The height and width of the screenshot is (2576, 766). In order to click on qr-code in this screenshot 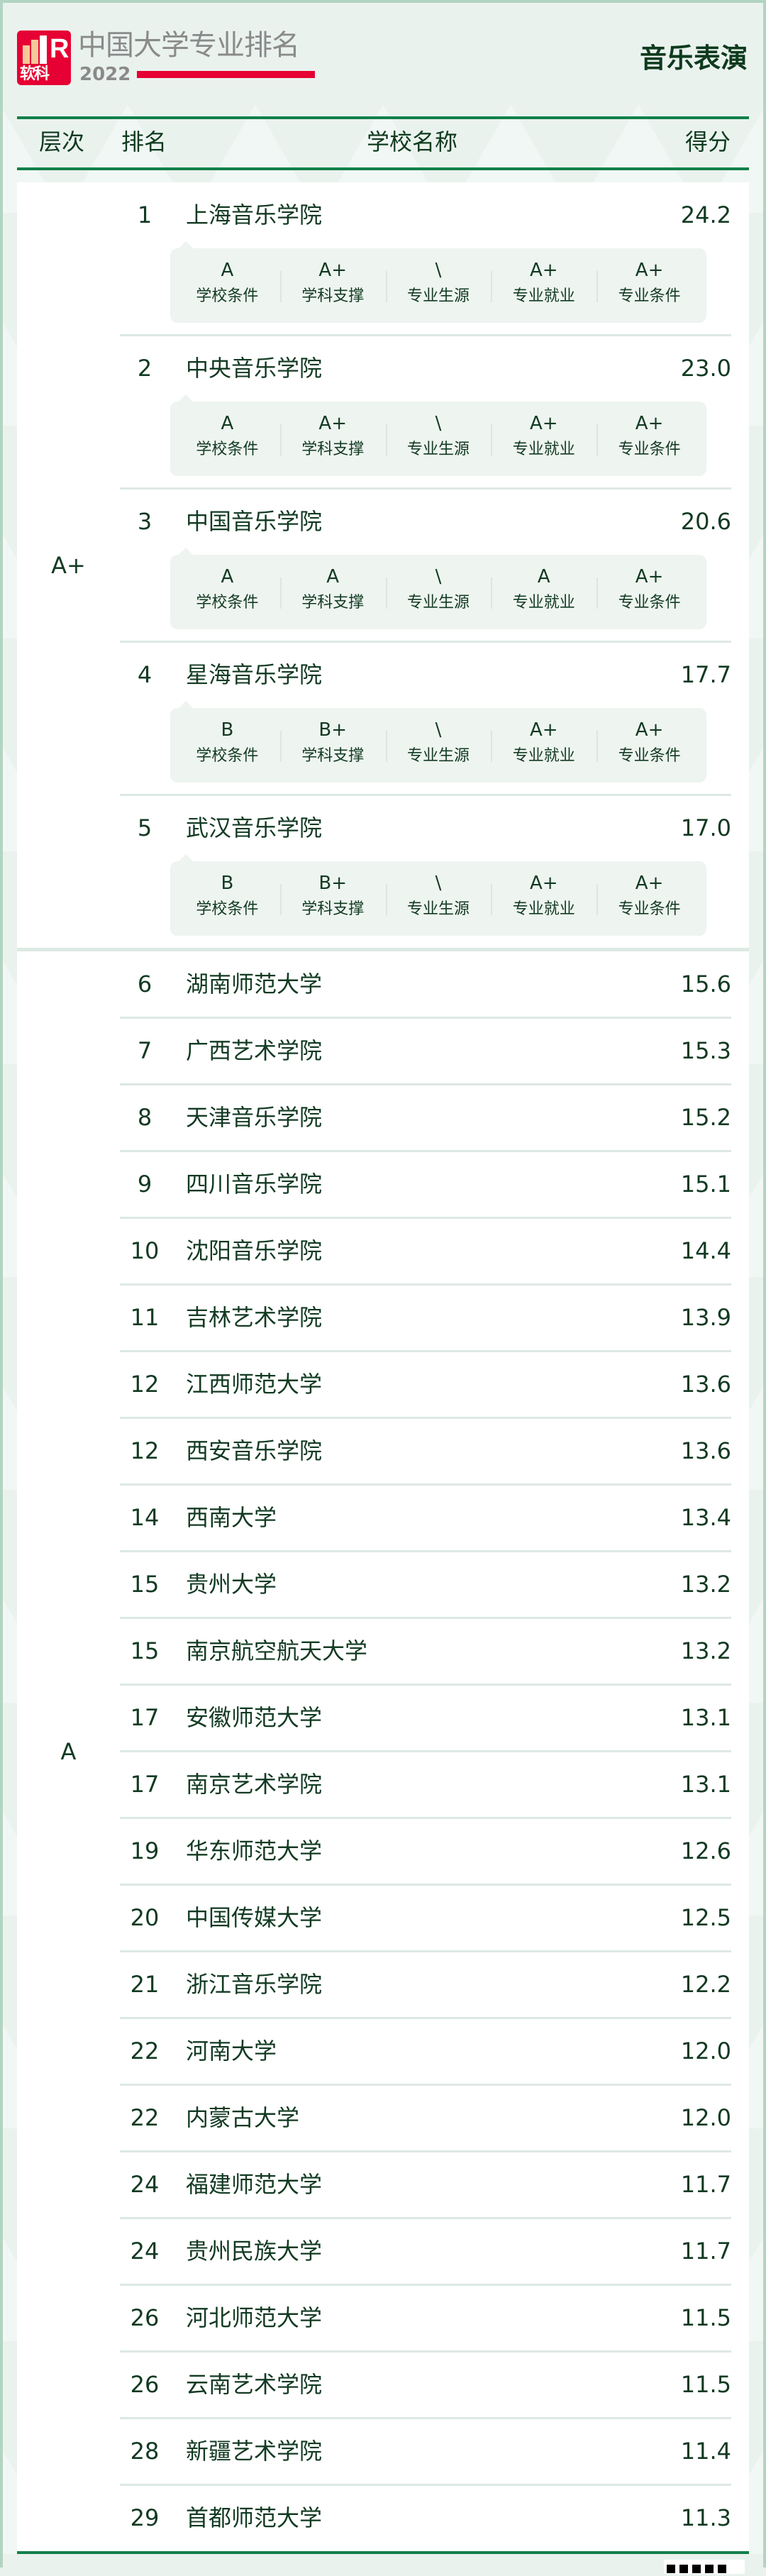, I will do `click(704, 2567)`.